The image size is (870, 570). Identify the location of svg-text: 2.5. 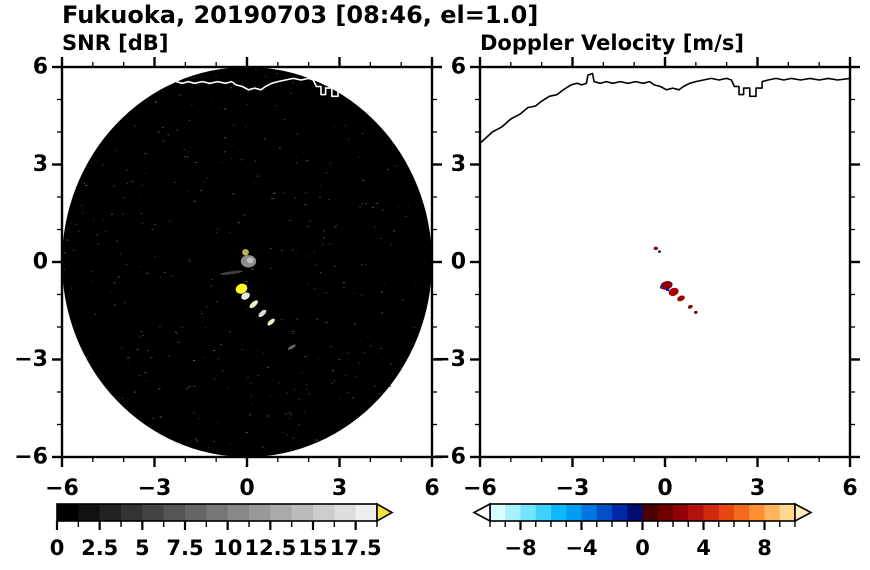
(99, 548).